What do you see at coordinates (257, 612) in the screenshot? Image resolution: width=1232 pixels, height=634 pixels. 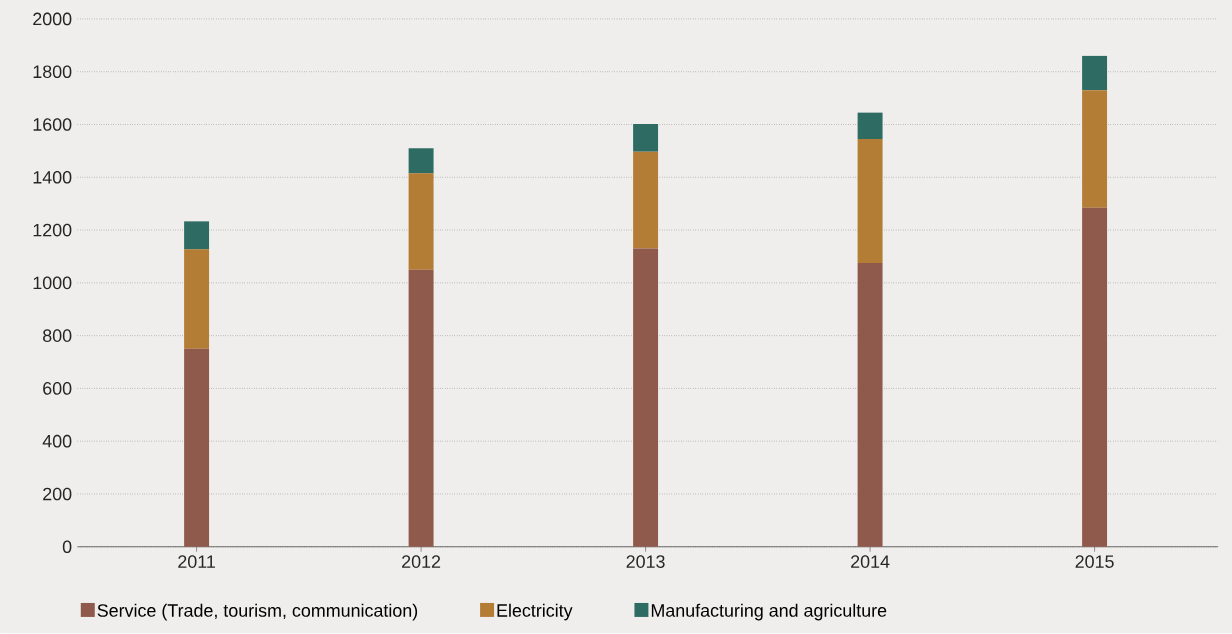 I see `legend-label: Service (Trade, tourism, communication)` at bounding box center [257, 612].